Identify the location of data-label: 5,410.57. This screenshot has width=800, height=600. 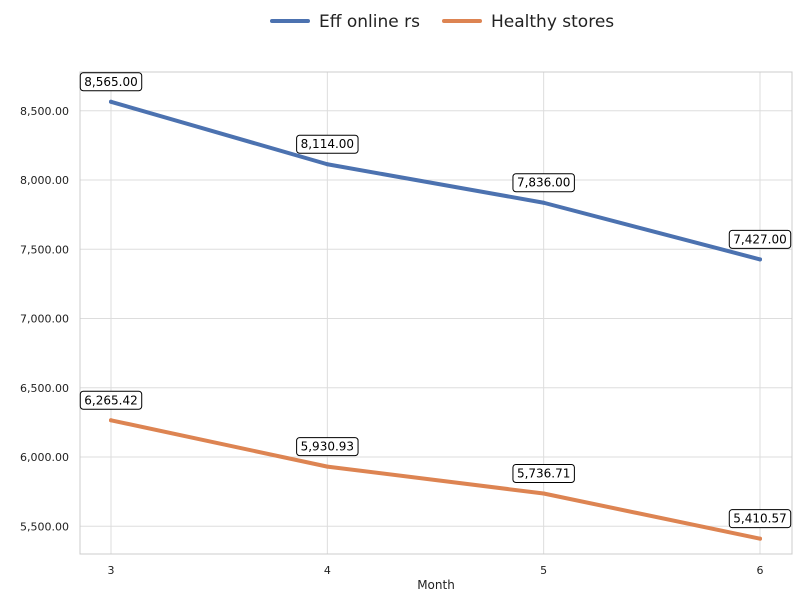
(760, 519).